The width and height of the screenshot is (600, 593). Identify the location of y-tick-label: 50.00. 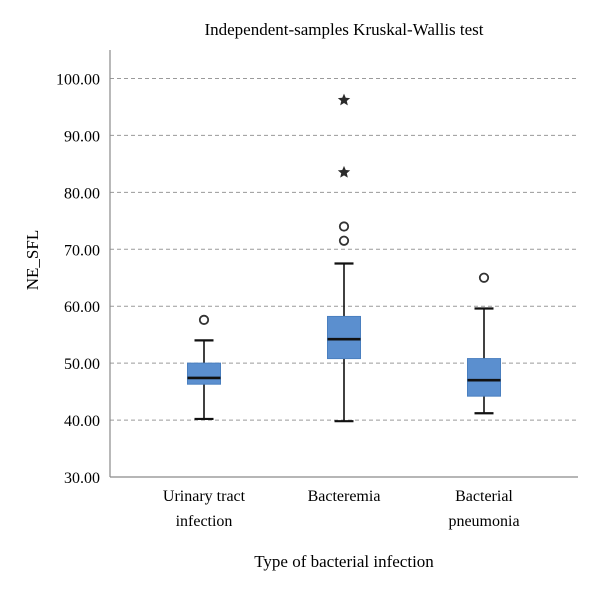
(82, 364).